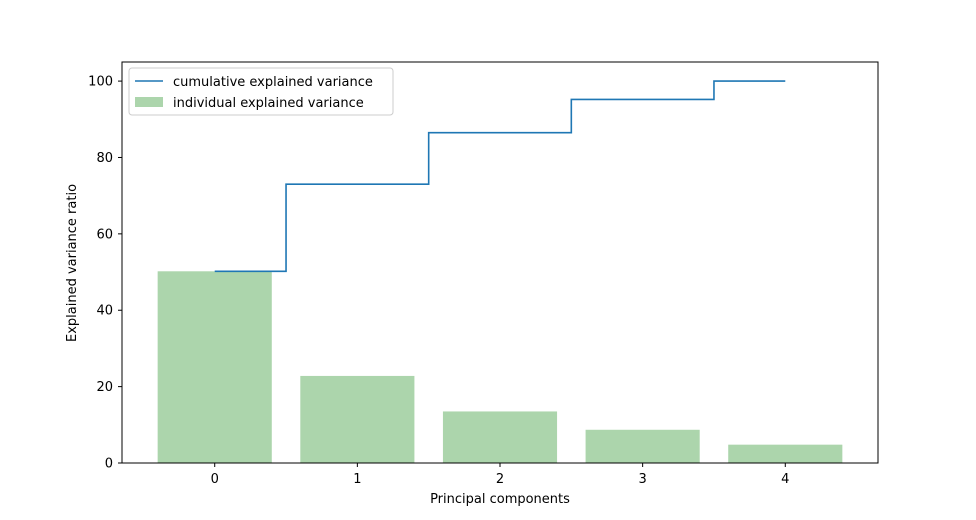 This screenshot has width=976, height=520. I want to click on y-tick-label: 20, so click(104, 387).